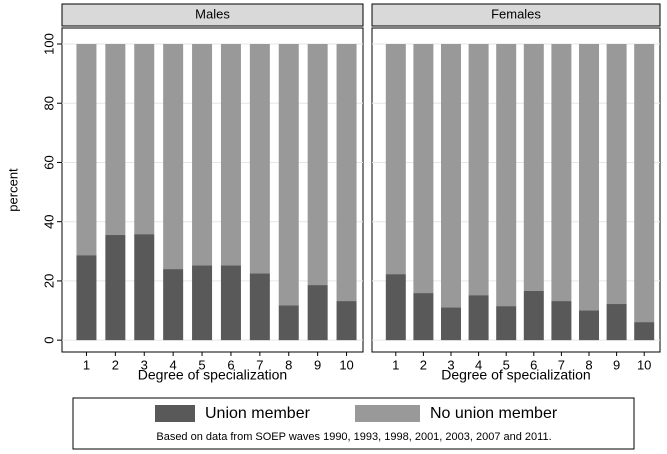  Describe the element at coordinates (48, 44) in the screenshot. I see `y-tick-label: 100` at that location.